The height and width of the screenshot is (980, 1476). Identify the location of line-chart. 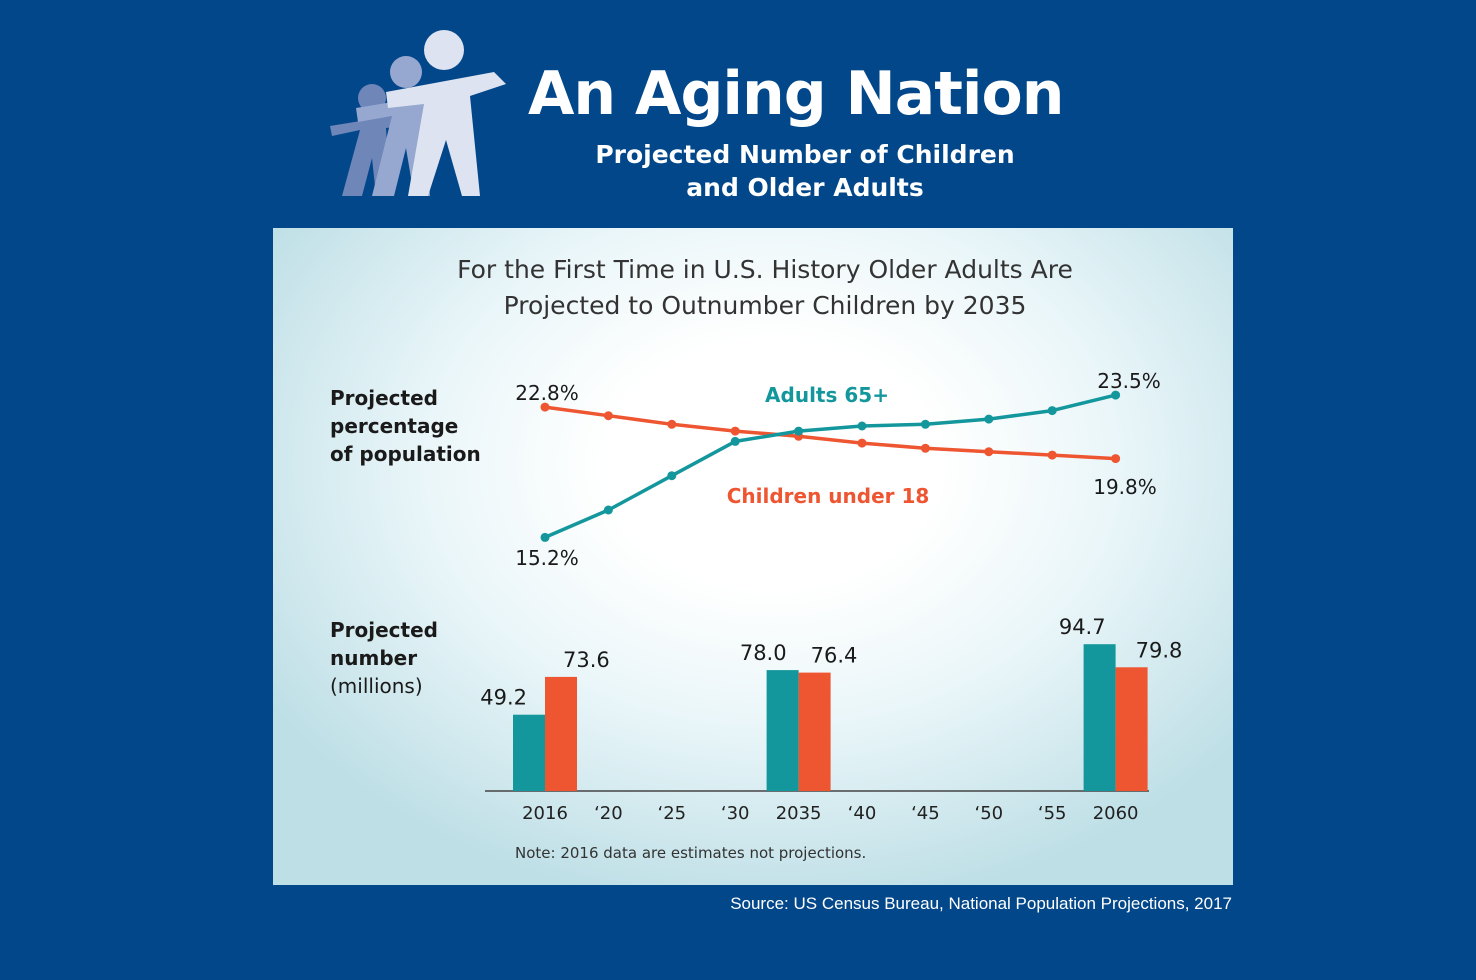
(830, 466).